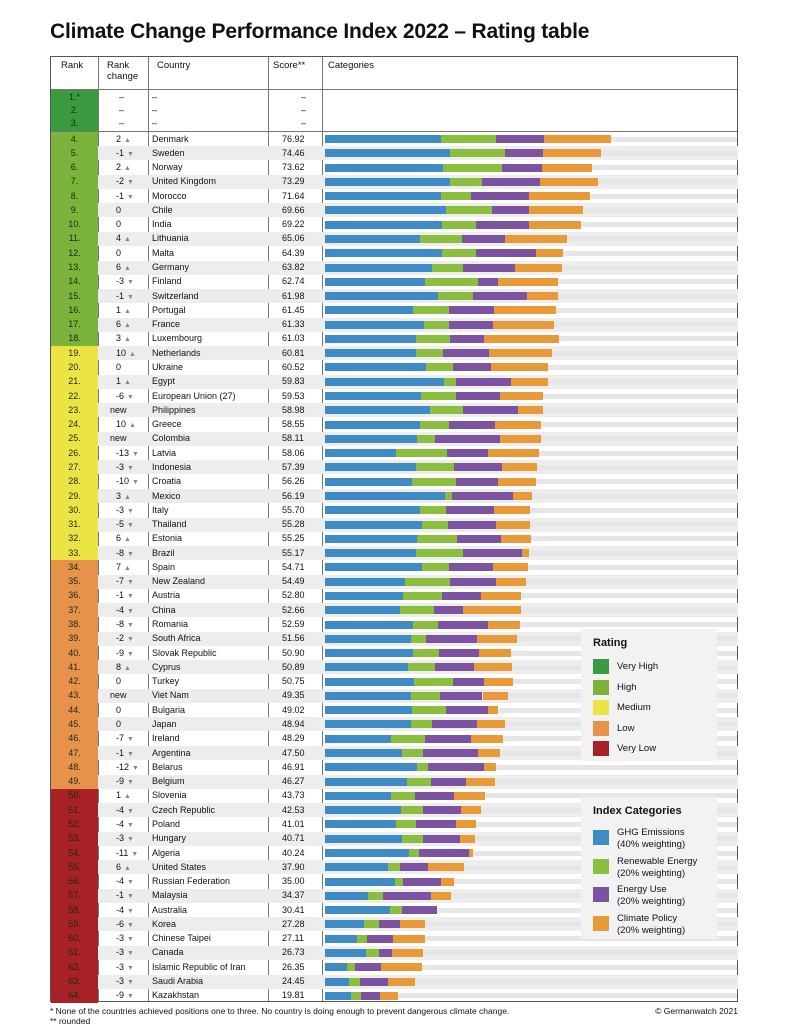 The image size is (792, 1026). Describe the element at coordinates (74, 766) in the screenshot. I see `rank-label: 48.` at that location.